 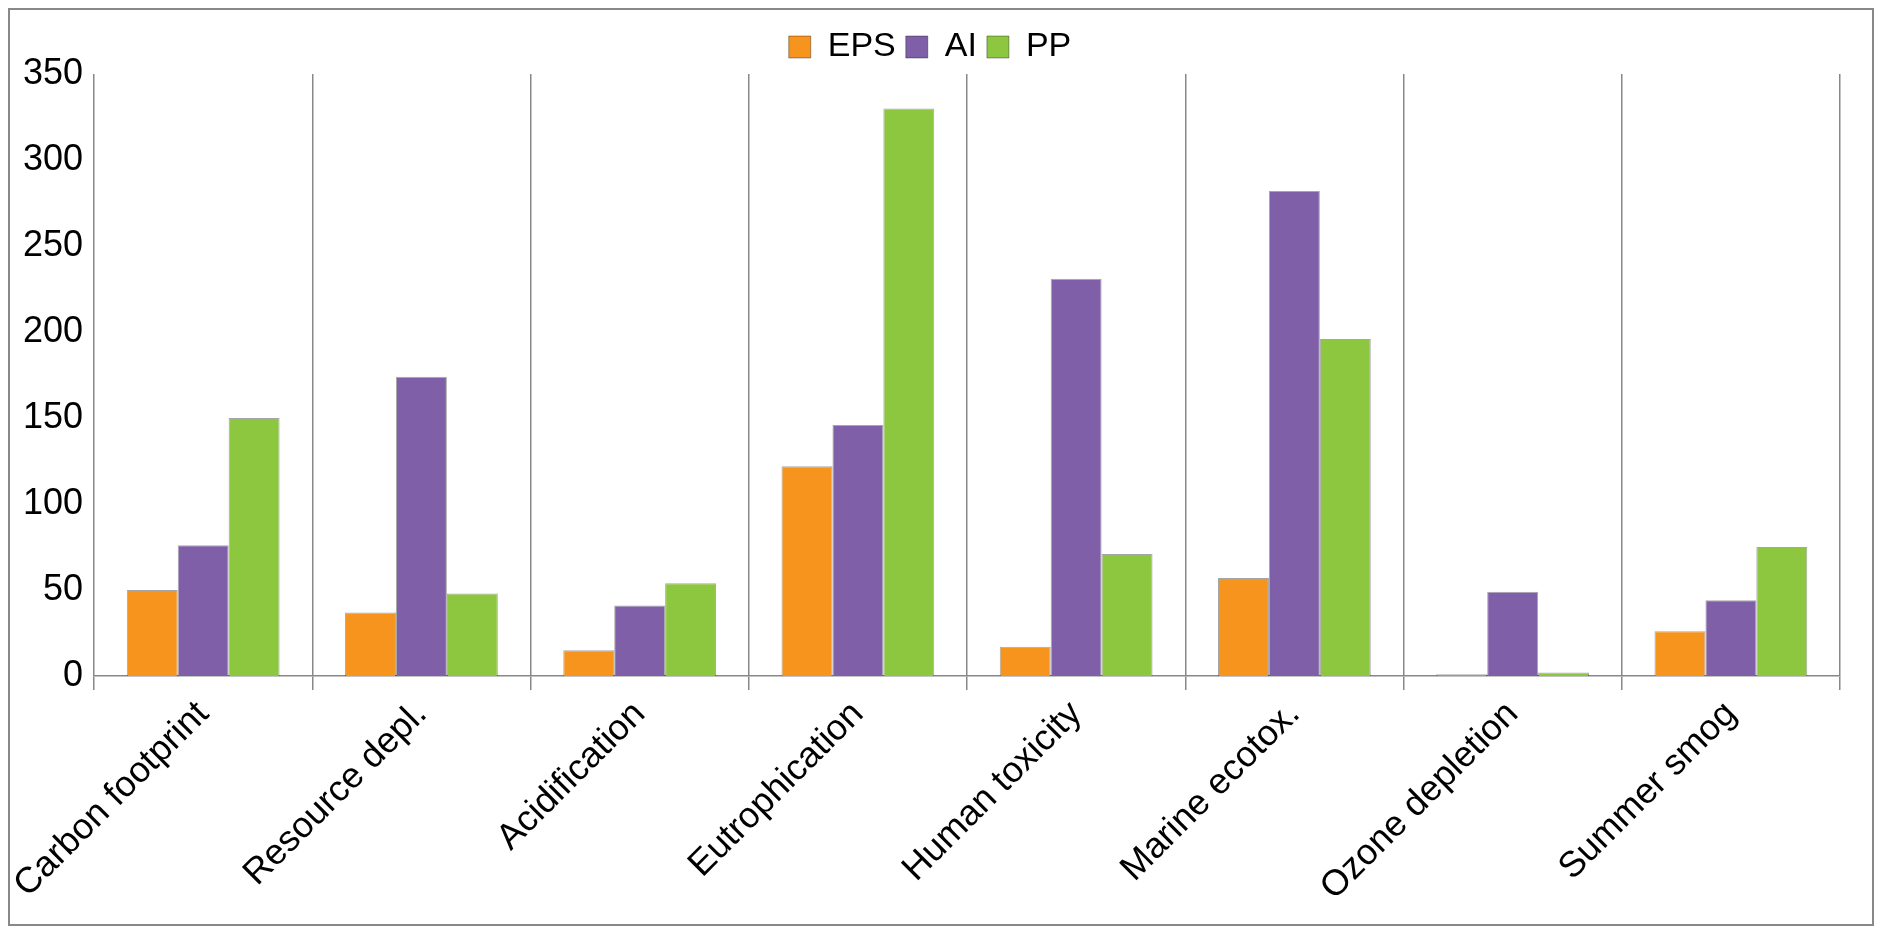 I want to click on y-tick-label: 300, so click(x=53, y=157).